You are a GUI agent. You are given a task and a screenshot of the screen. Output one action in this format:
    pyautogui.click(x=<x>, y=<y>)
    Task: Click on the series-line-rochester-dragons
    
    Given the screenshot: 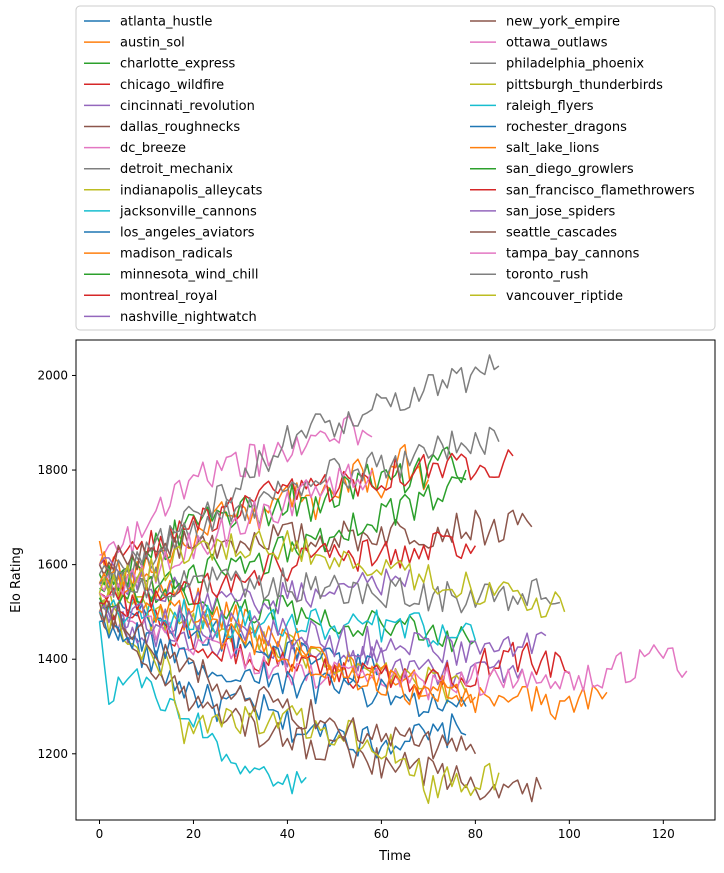 What is the action you would take?
    pyautogui.click(x=283, y=669)
    